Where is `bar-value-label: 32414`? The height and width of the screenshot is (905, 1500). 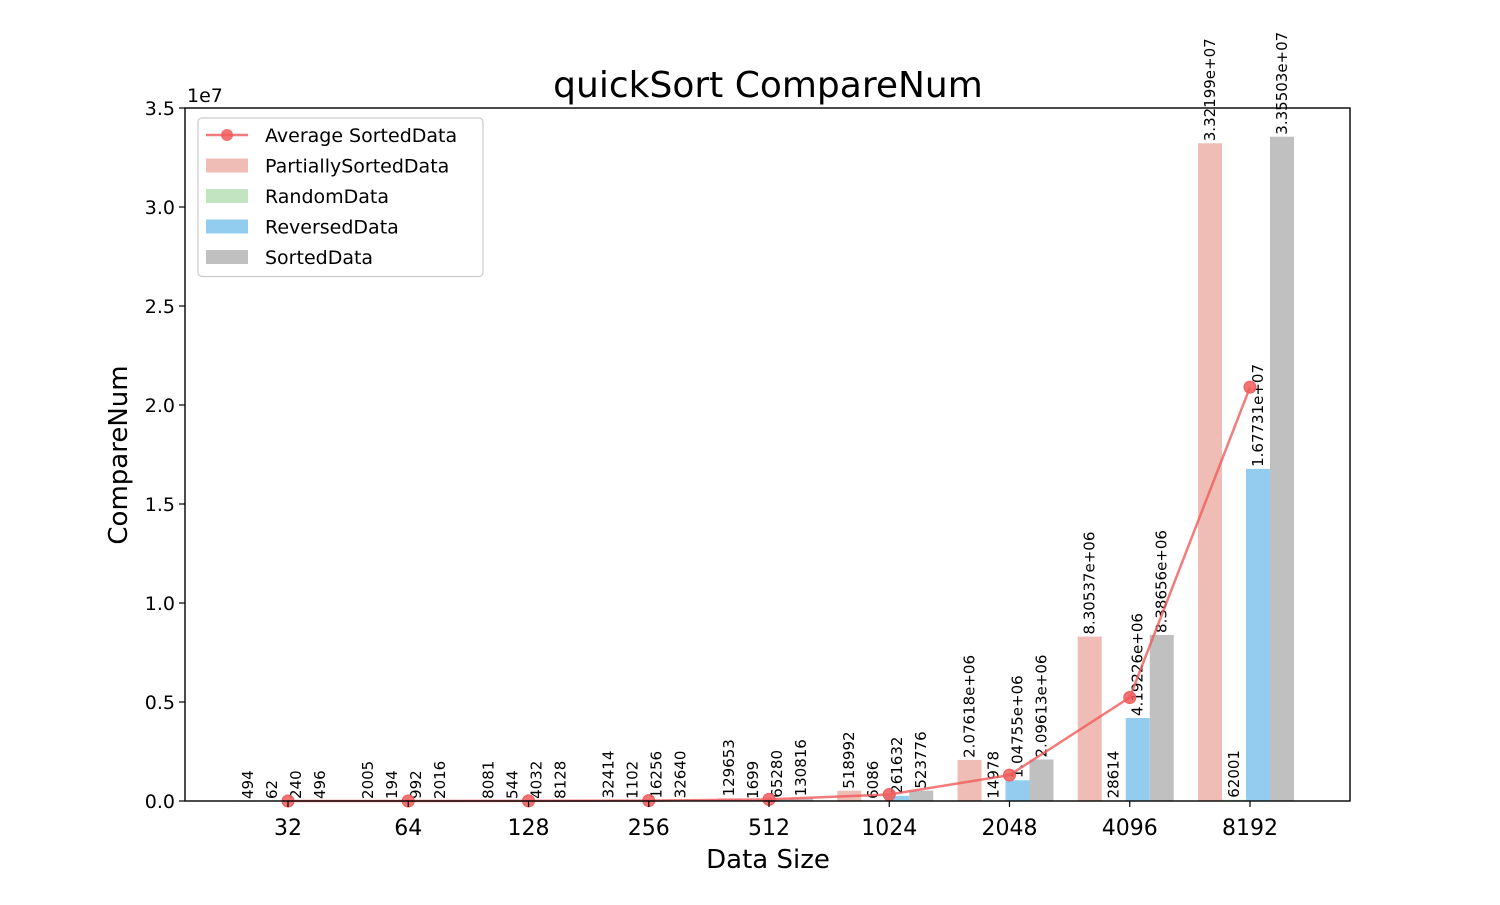 bar-value-label: 32414 is located at coordinates (609, 775).